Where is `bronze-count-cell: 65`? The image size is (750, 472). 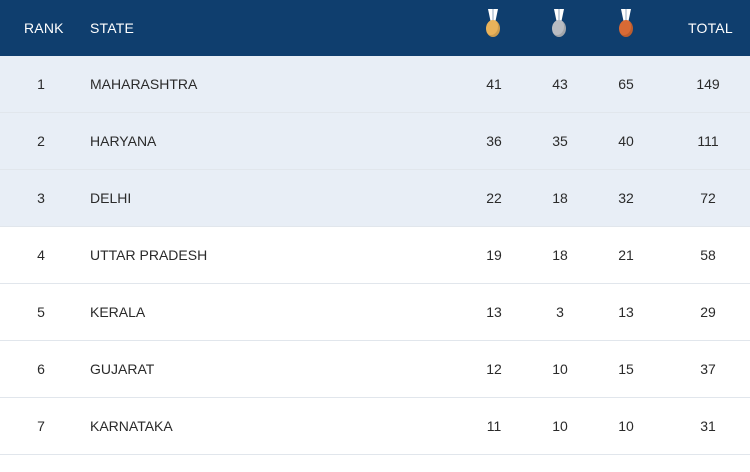
bronze-count-cell: 65 is located at coordinates (626, 84).